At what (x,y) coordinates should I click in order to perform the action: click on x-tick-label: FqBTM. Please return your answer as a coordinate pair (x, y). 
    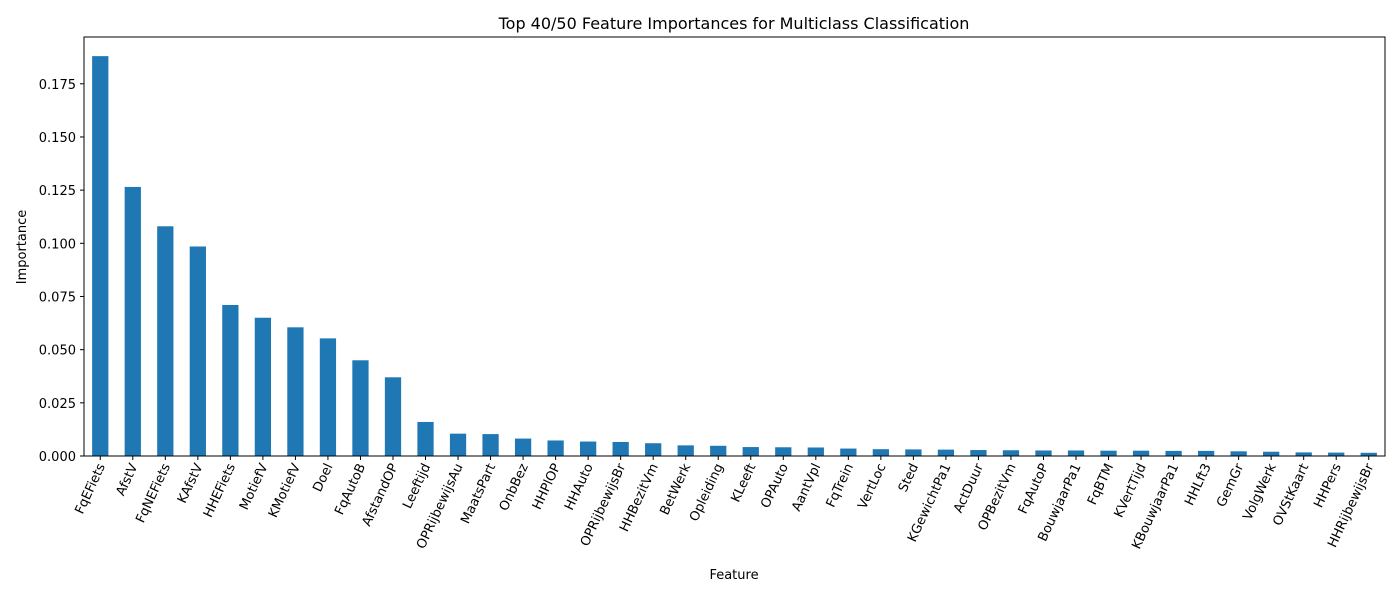
    Looking at the image, I should click on (1101, 484).